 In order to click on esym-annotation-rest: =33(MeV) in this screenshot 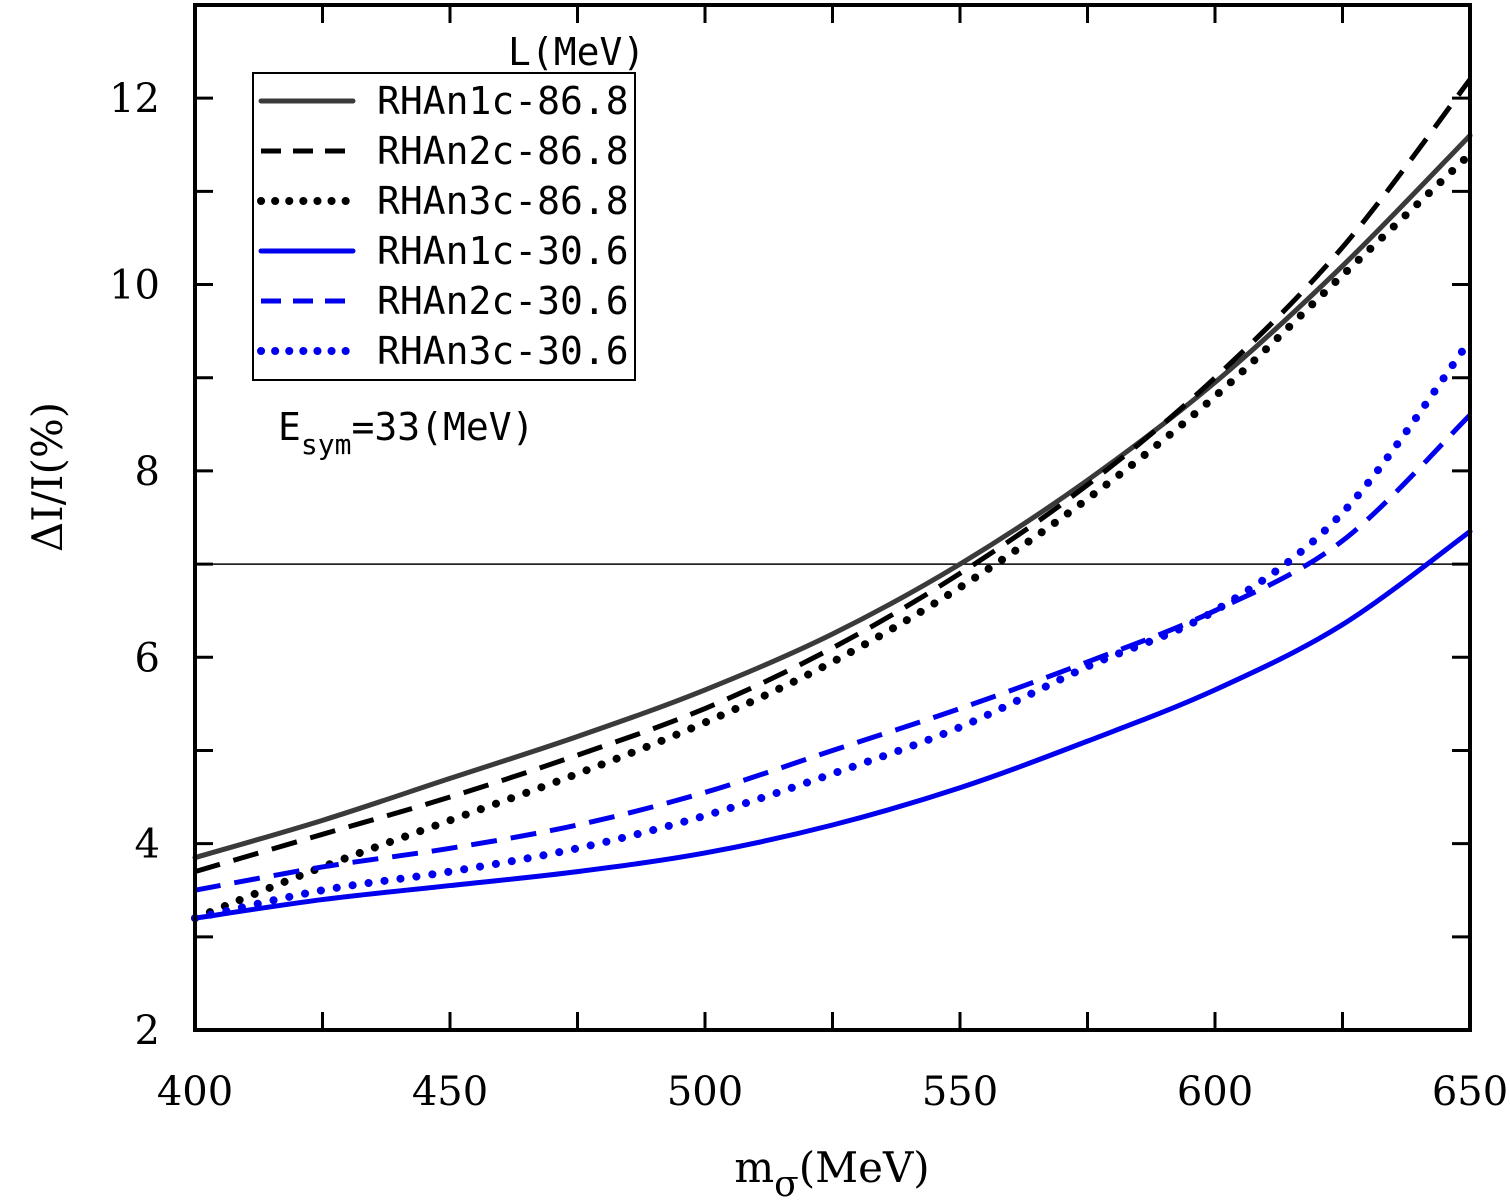, I will do `click(442, 427)`.